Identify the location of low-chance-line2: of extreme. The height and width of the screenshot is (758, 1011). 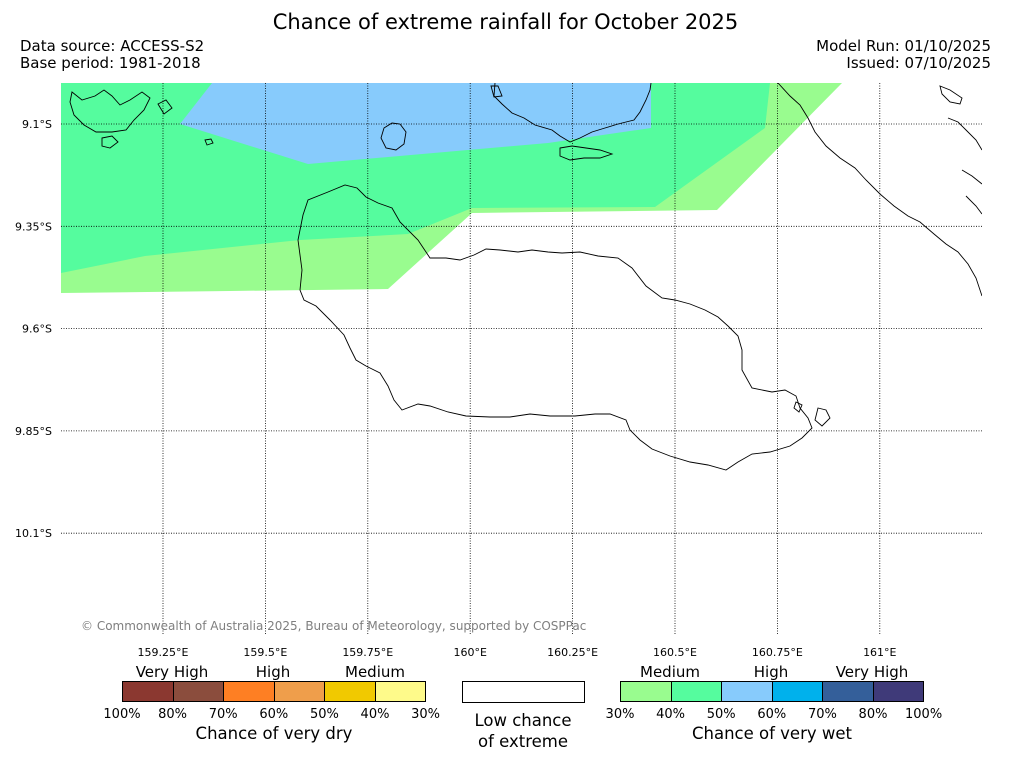
(523, 741).